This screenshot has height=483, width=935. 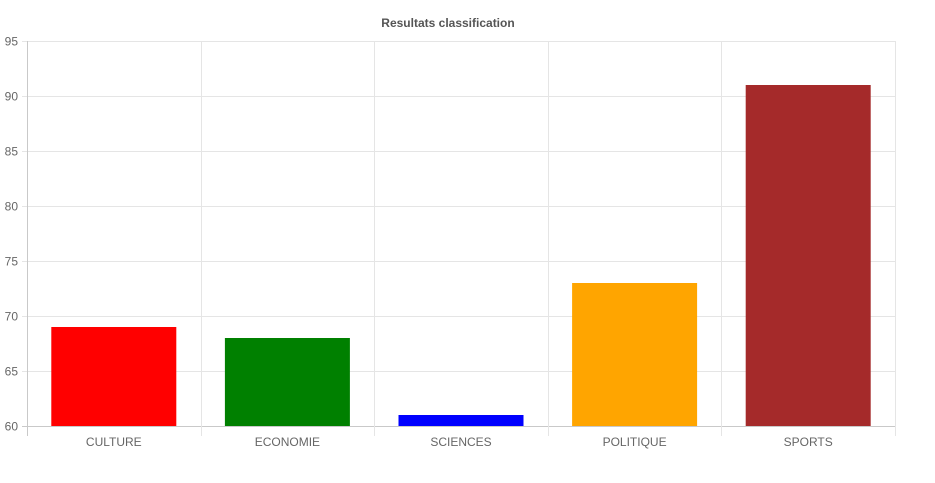 What do you see at coordinates (447, 23) in the screenshot?
I see `chart-title: Resultats classification` at bounding box center [447, 23].